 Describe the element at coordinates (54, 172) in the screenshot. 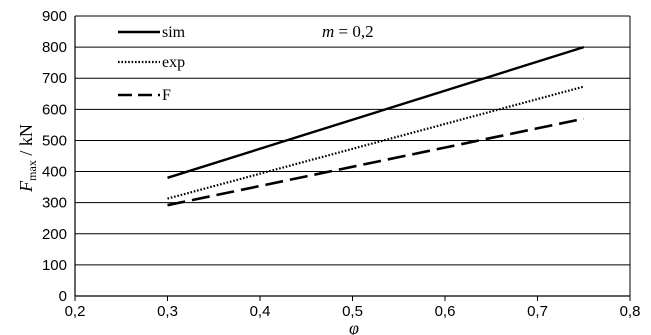

I see `y-tick-label: 400` at that location.